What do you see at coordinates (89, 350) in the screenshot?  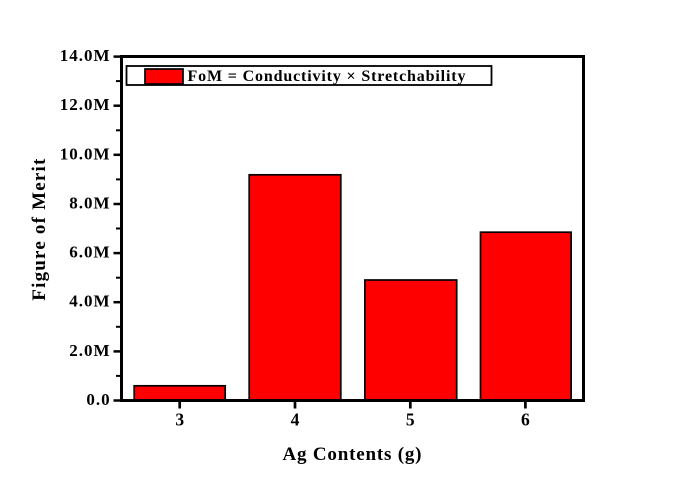 I see `svg-text: 2.0M` at bounding box center [89, 350].